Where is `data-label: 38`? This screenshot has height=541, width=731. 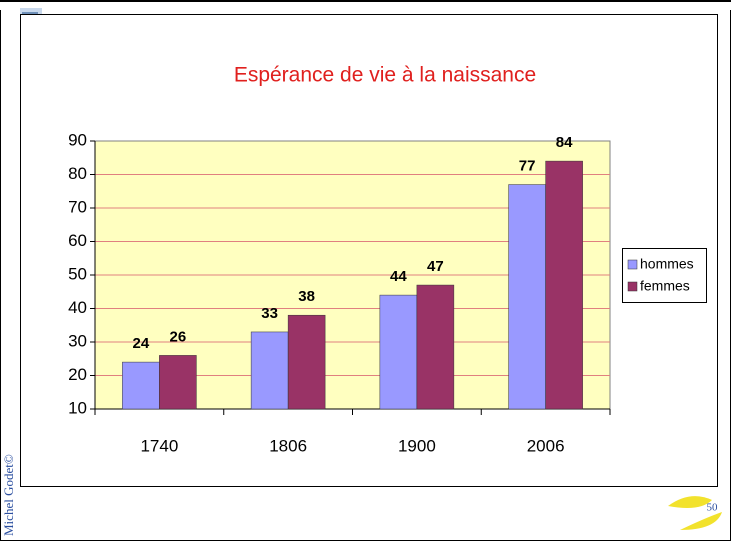 data-label: 38 is located at coordinates (306, 296).